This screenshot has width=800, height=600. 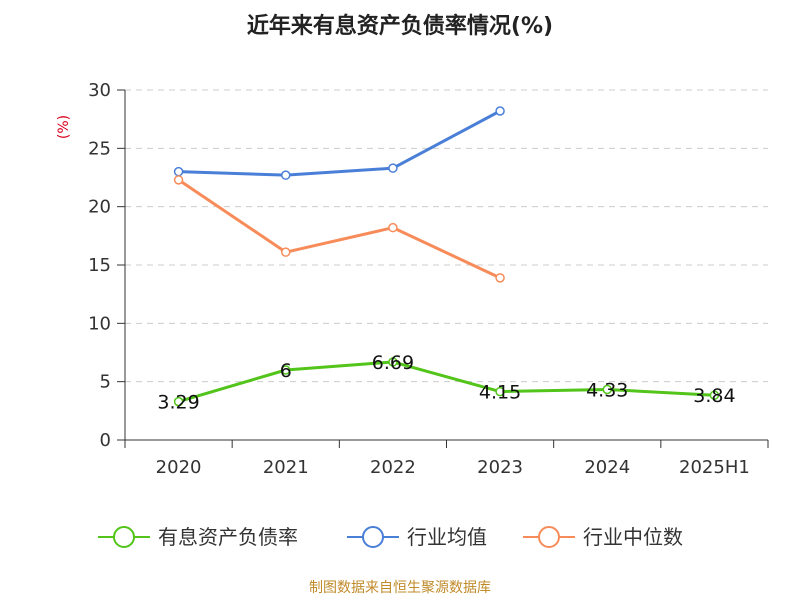 I want to click on y-tick-label: 10, so click(x=99, y=323).